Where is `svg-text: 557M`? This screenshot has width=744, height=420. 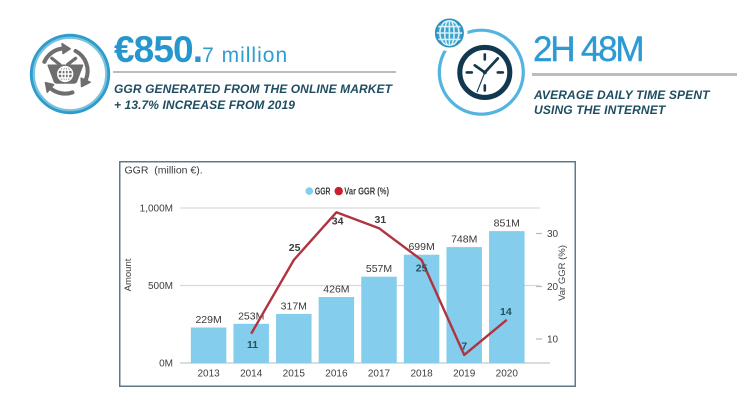 svg-text: 557M is located at coordinates (379, 269).